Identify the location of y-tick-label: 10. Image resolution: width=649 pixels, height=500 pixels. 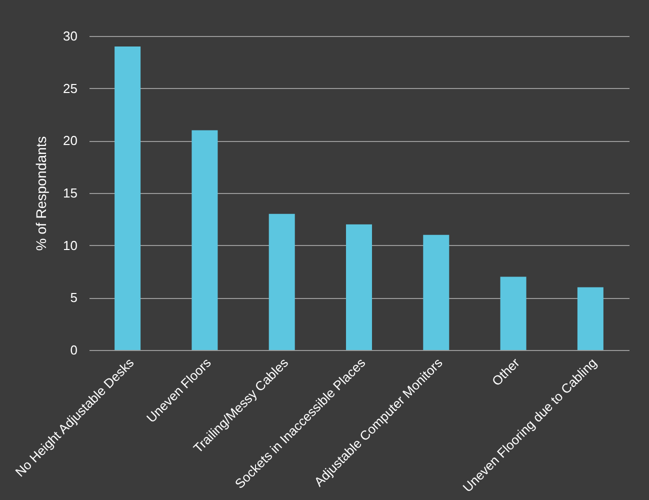
(70, 245).